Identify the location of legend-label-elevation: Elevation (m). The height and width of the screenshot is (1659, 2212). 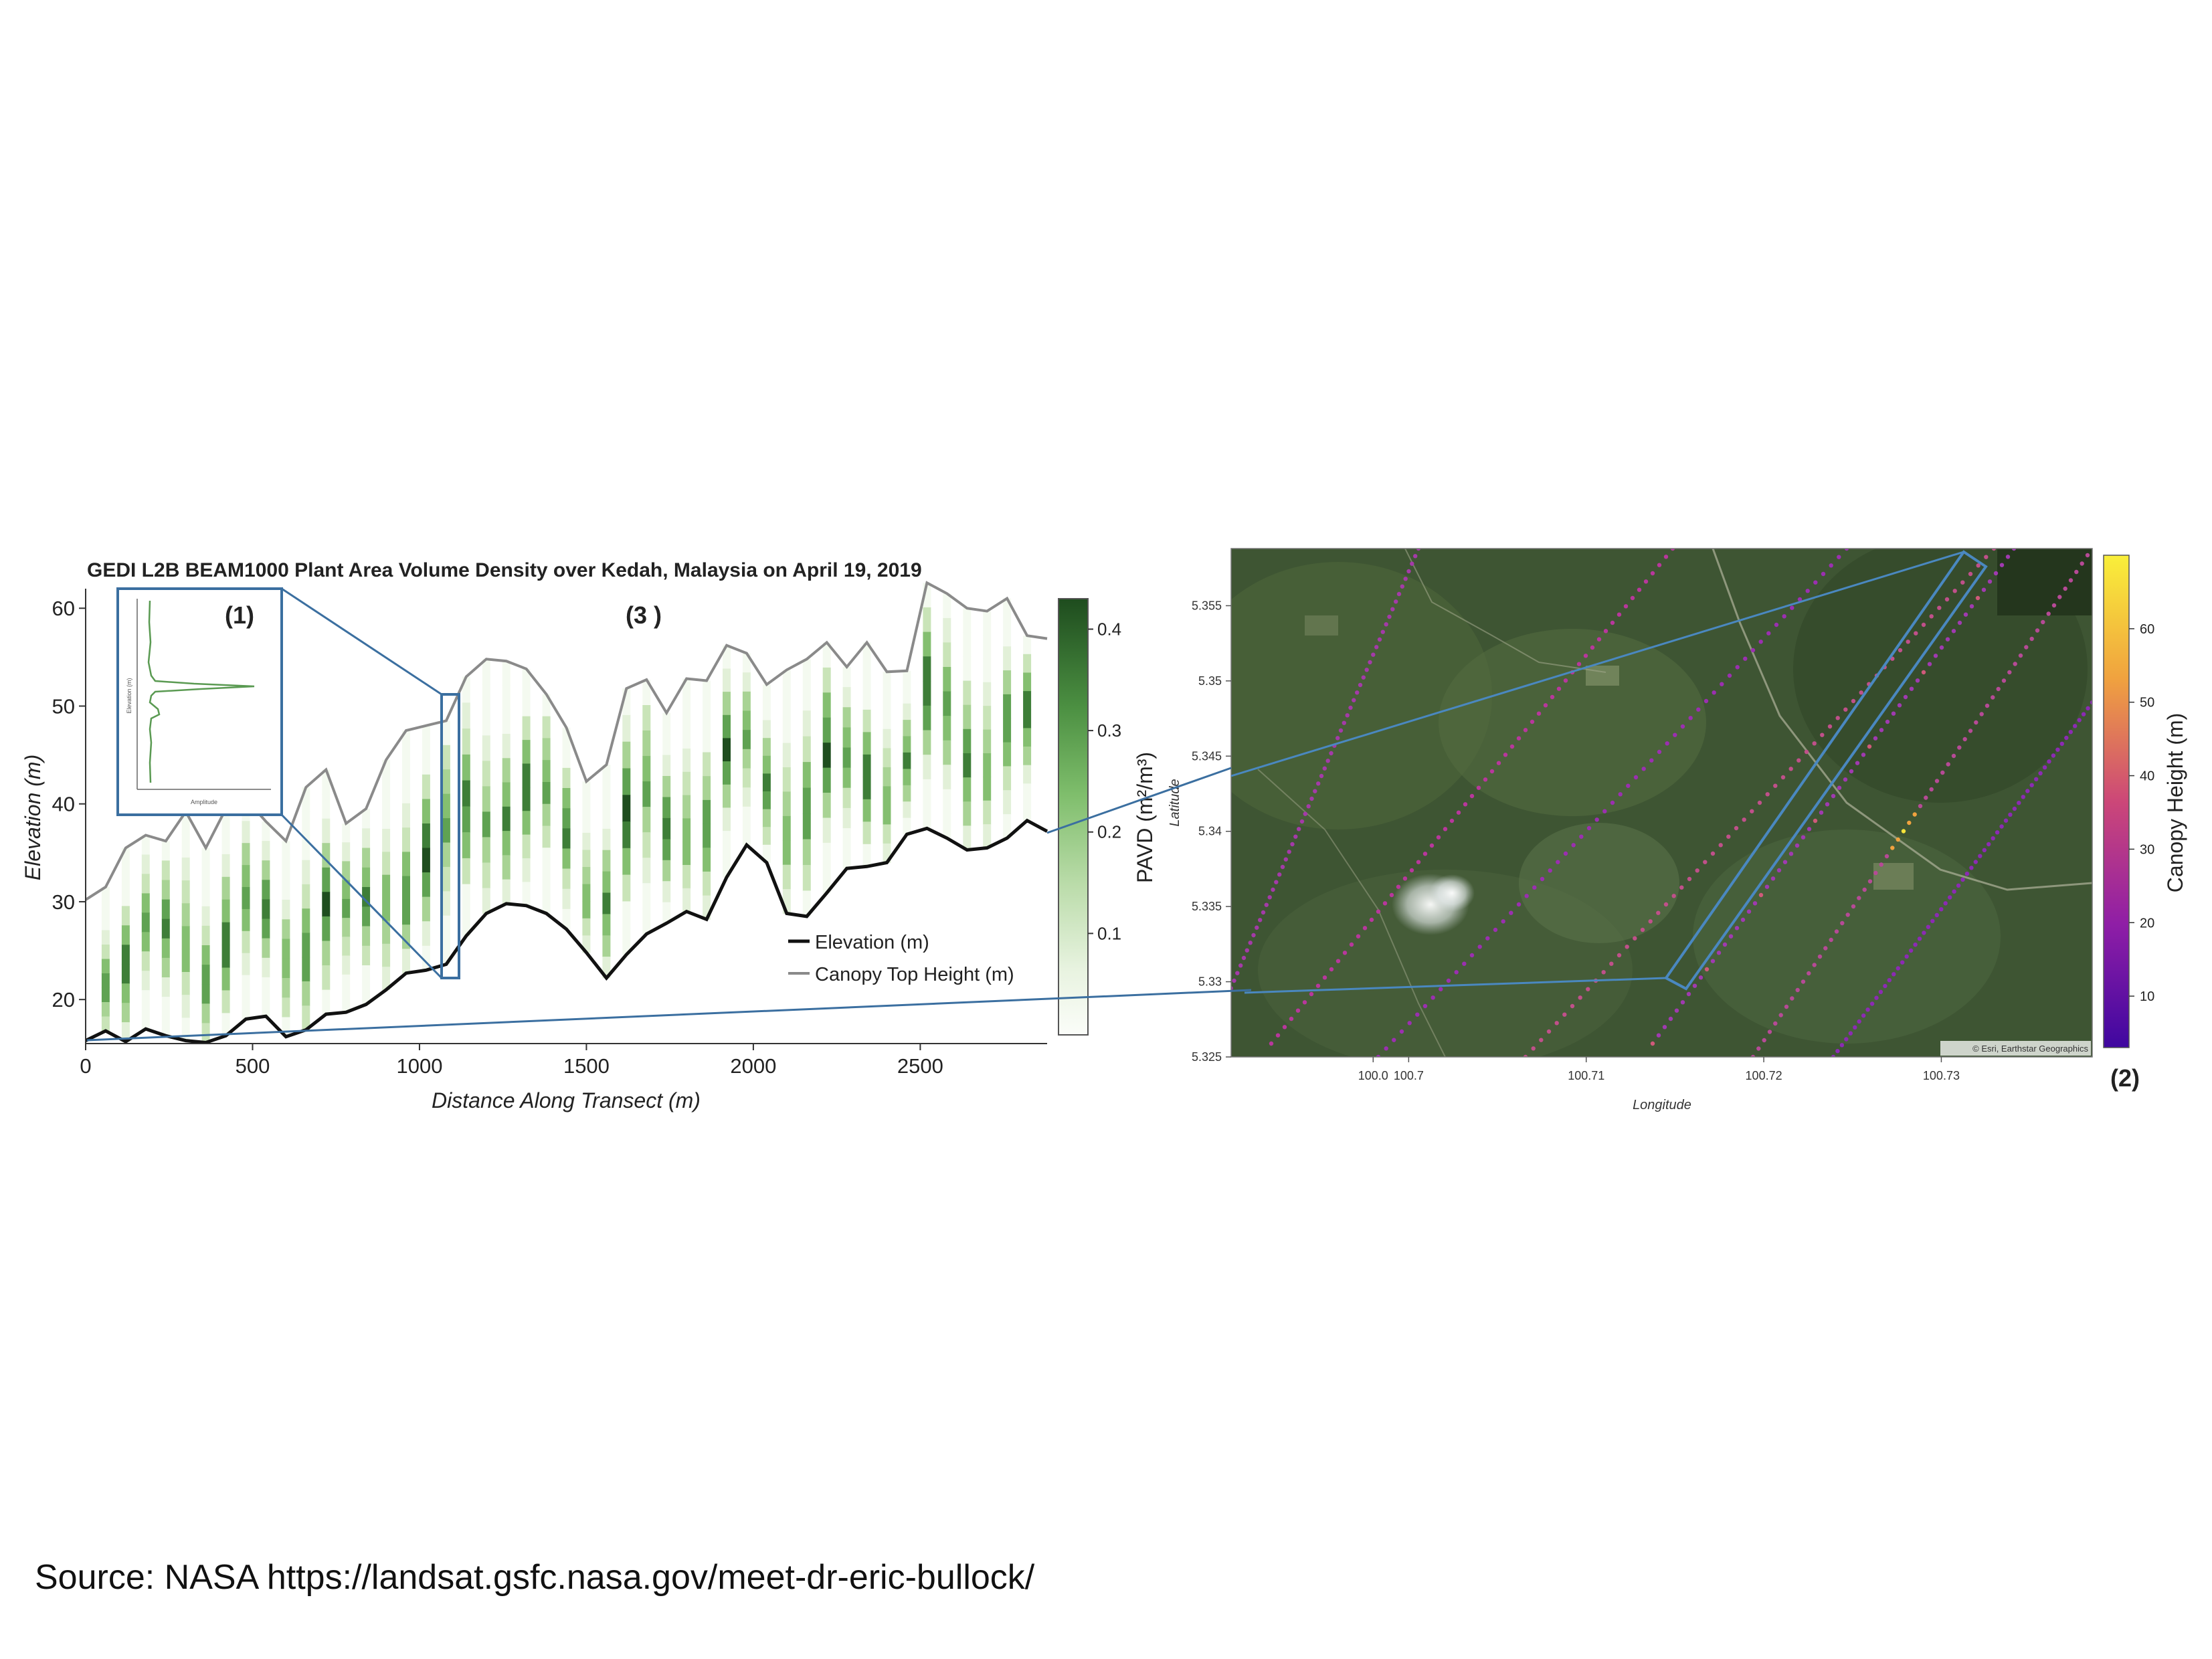
(872, 942).